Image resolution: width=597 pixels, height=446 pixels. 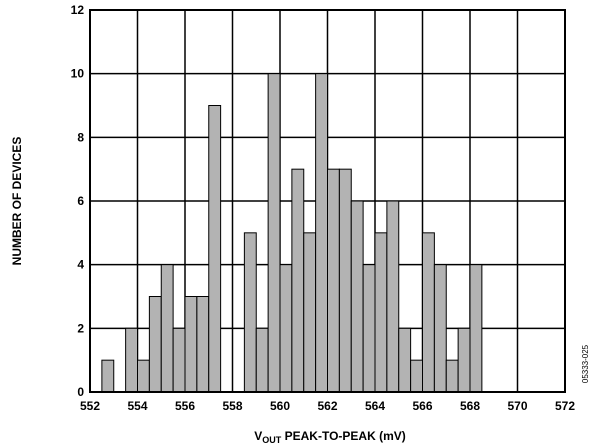 What do you see at coordinates (137, 406) in the screenshot?
I see `x-tick-label-1: 554` at bounding box center [137, 406].